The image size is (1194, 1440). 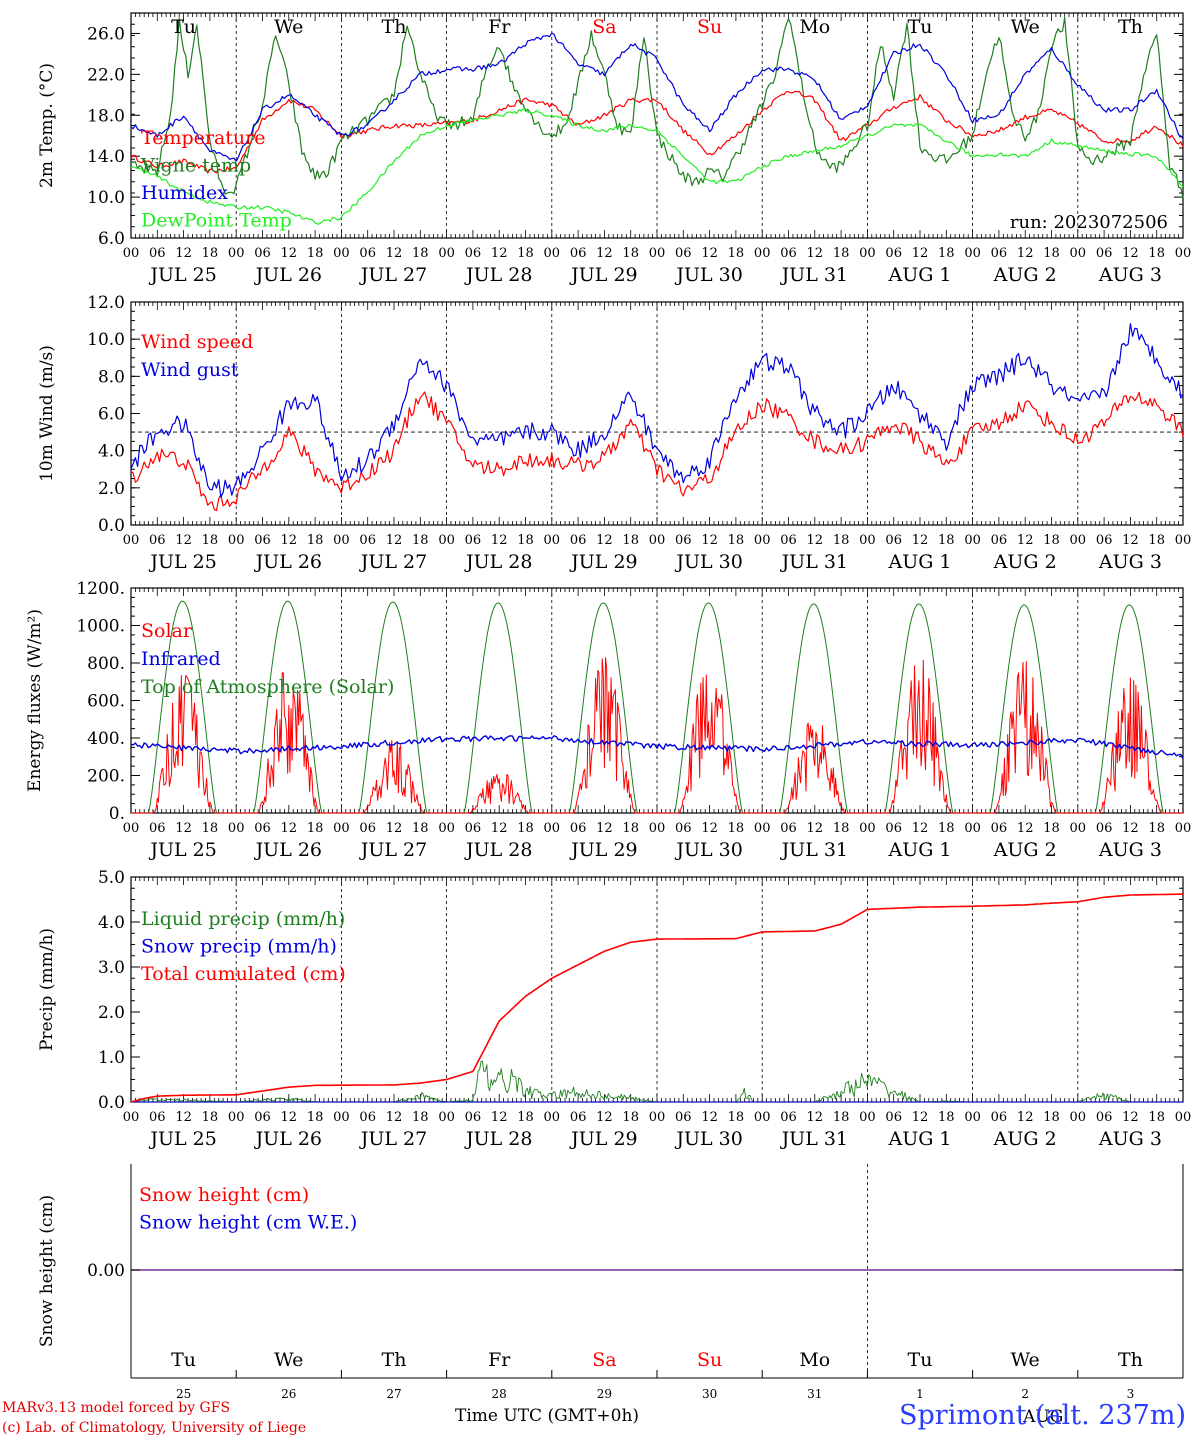 I want to click on precip-date-label: AUG 1, so click(x=919, y=1139).